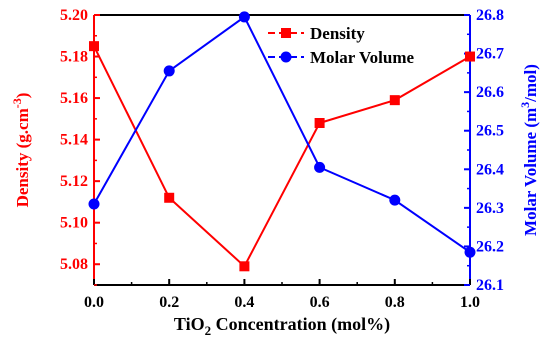 This screenshot has height=343, width=547. What do you see at coordinates (362, 57) in the screenshot?
I see `legend-label: Molar Volume` at bounding box center [362, 57].